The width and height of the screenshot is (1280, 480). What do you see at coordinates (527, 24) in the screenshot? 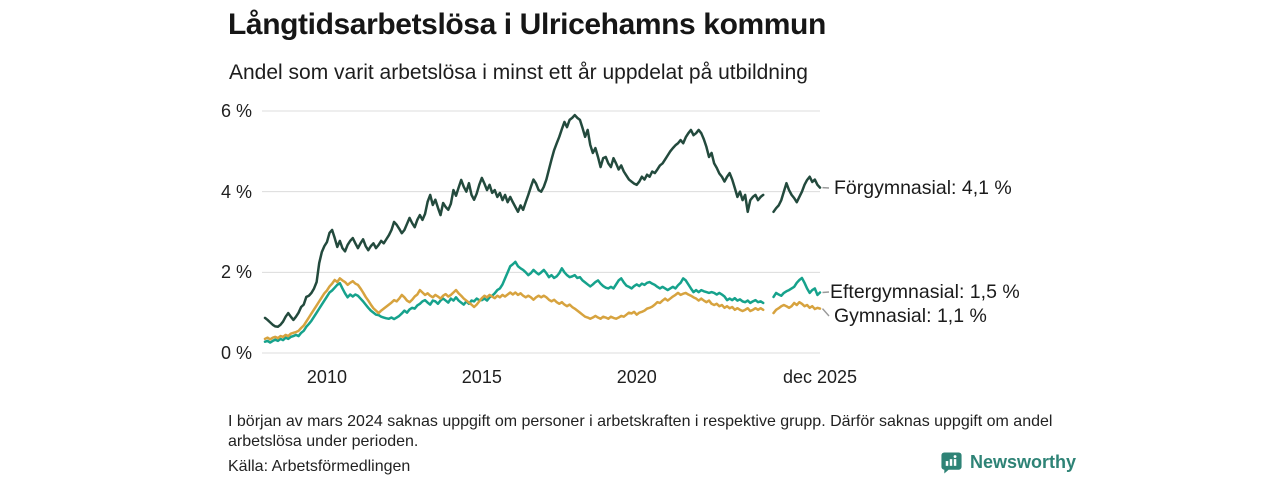
I see `chart-title: Långtidsarbetslösa i Ulricehamns kommun` at bounding box center [527, 24].